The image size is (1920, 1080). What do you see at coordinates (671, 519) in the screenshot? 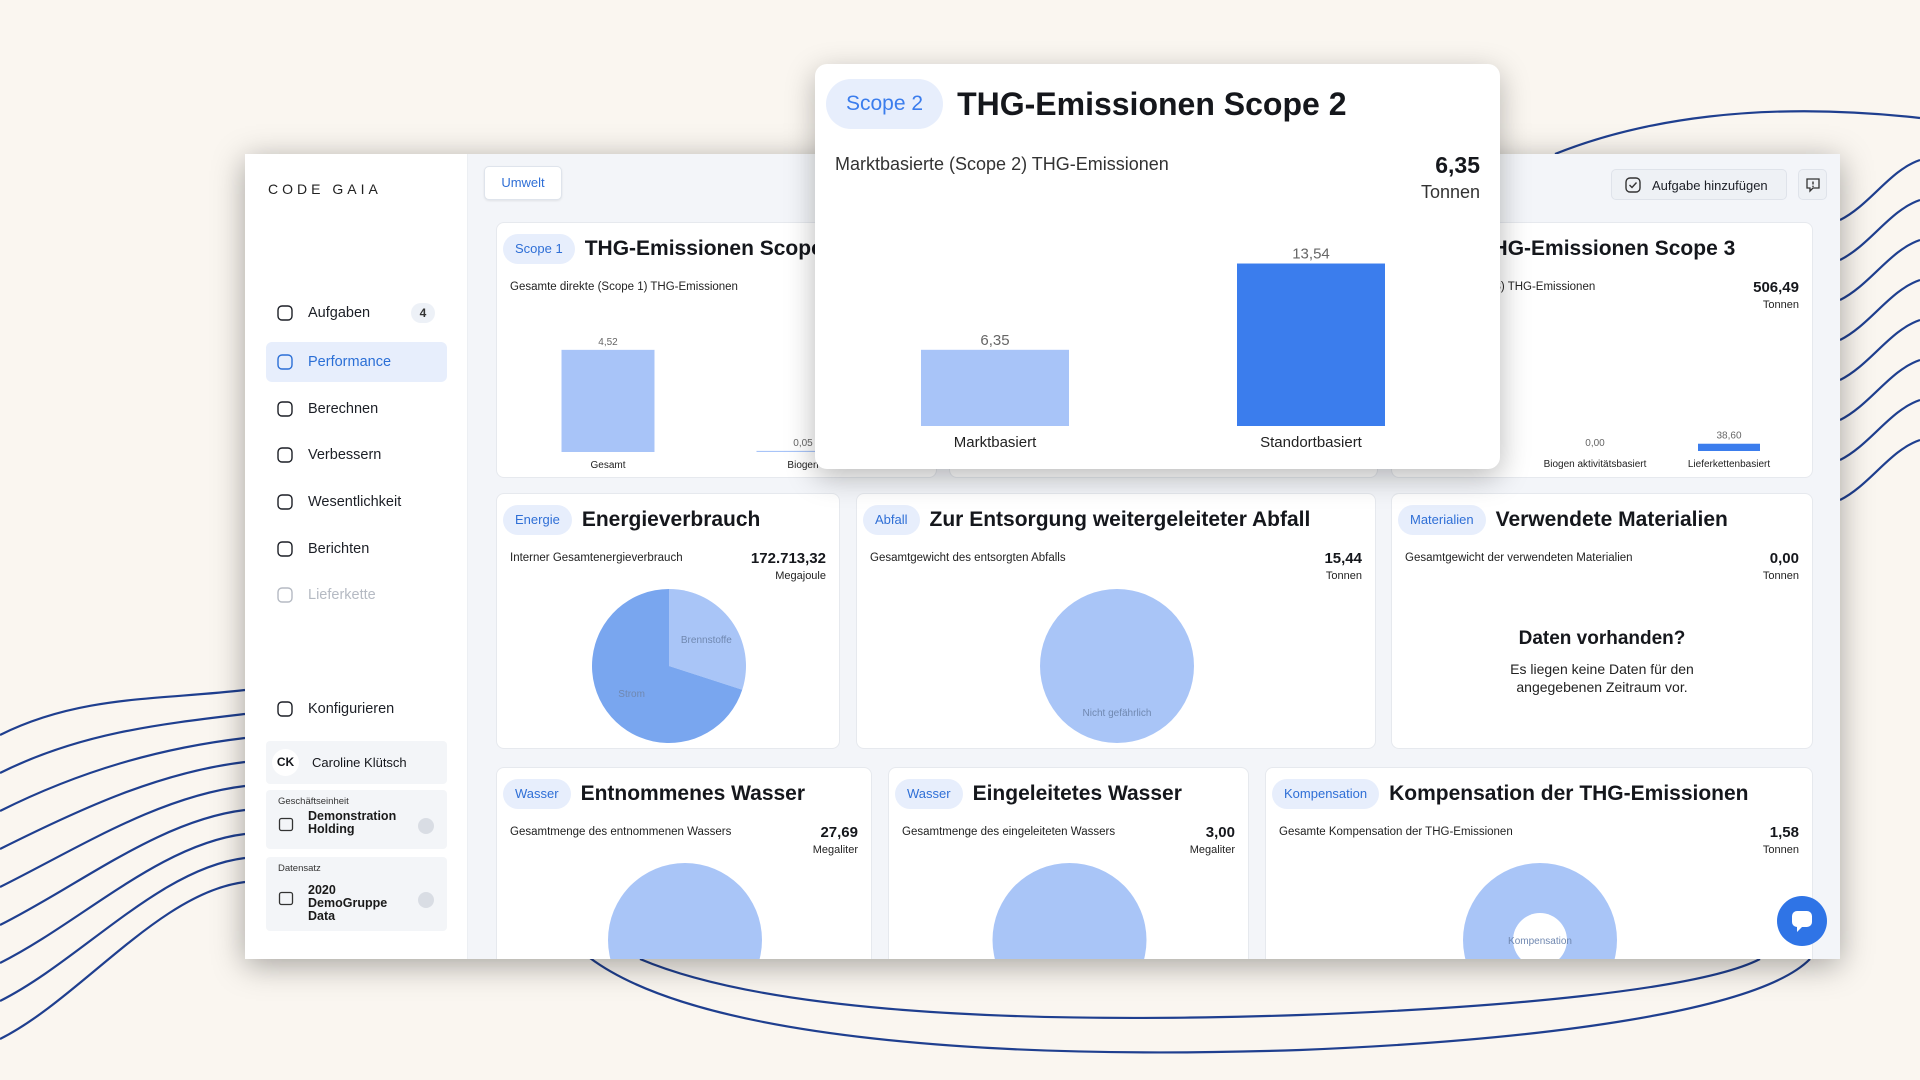
I see `card-title: Energieverbrauch` at bounding box center [671, 519].